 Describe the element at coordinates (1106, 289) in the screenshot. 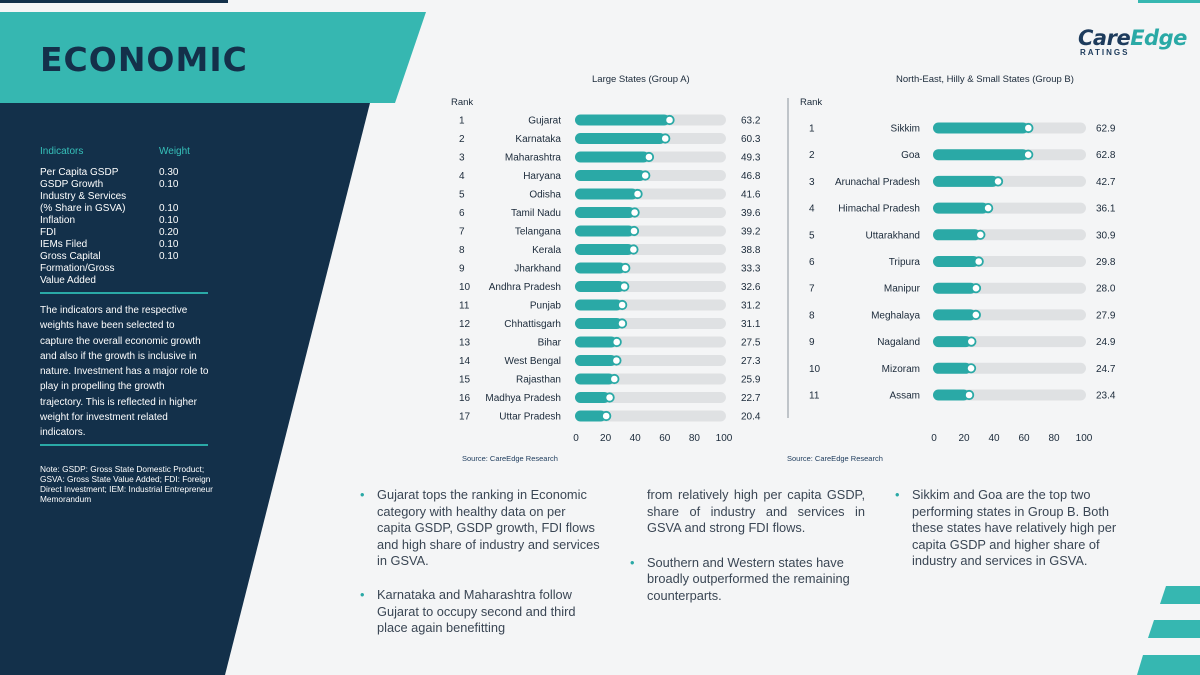

I see `chart-b-value-label: 28.0` at that location.